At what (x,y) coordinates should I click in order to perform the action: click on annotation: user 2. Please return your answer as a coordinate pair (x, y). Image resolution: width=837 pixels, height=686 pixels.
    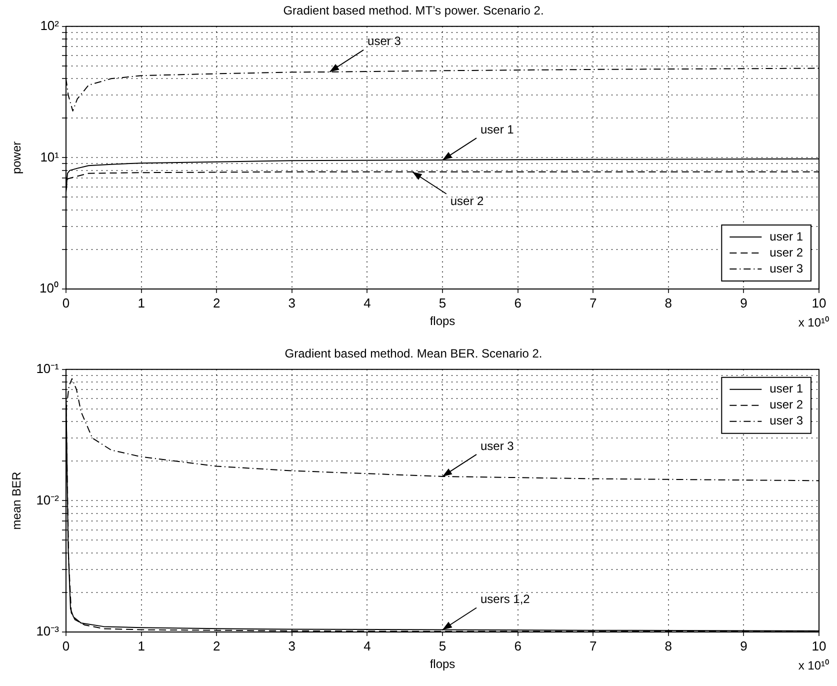
    Looking at the image, I should click on (467, 201).